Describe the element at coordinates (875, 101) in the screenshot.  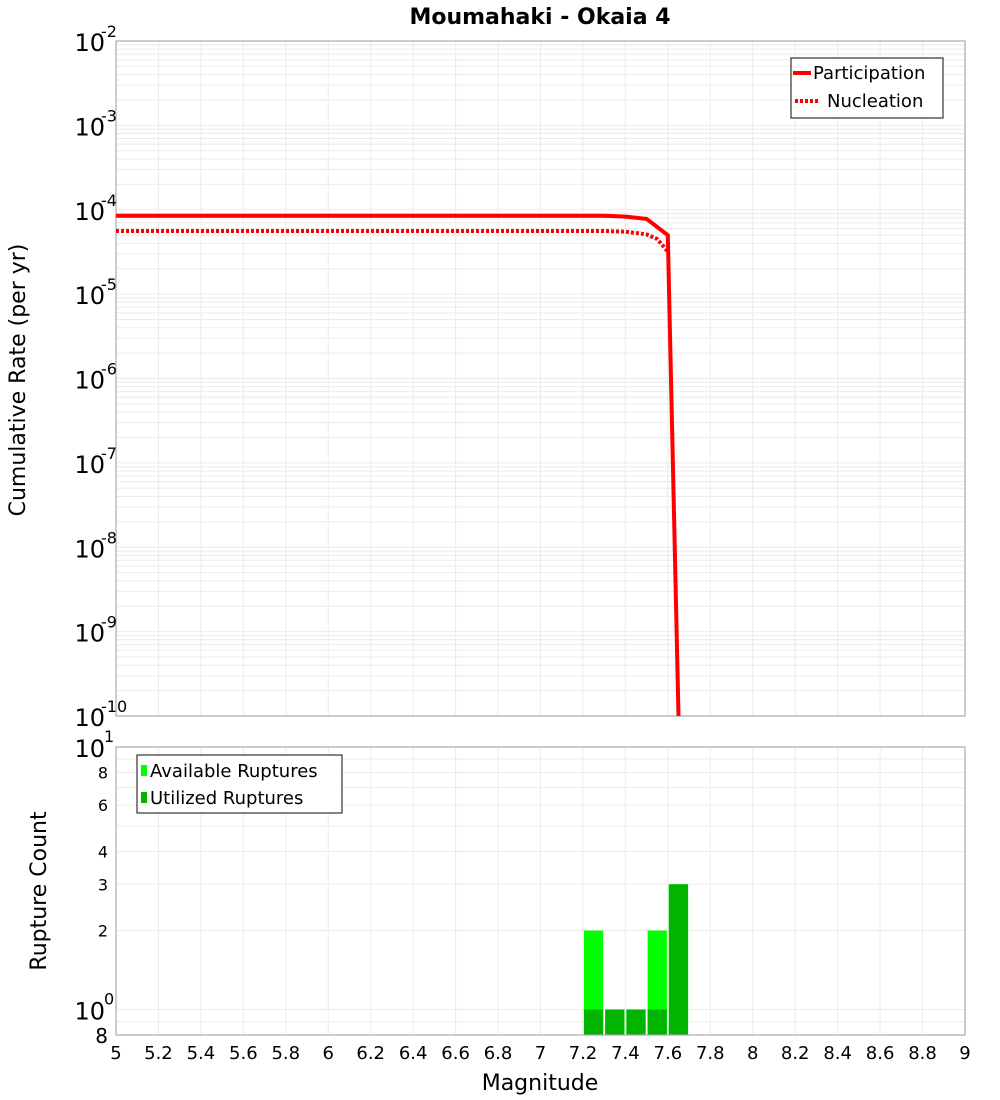
I see `nucleation-legend-label: Nucleation` at that location.